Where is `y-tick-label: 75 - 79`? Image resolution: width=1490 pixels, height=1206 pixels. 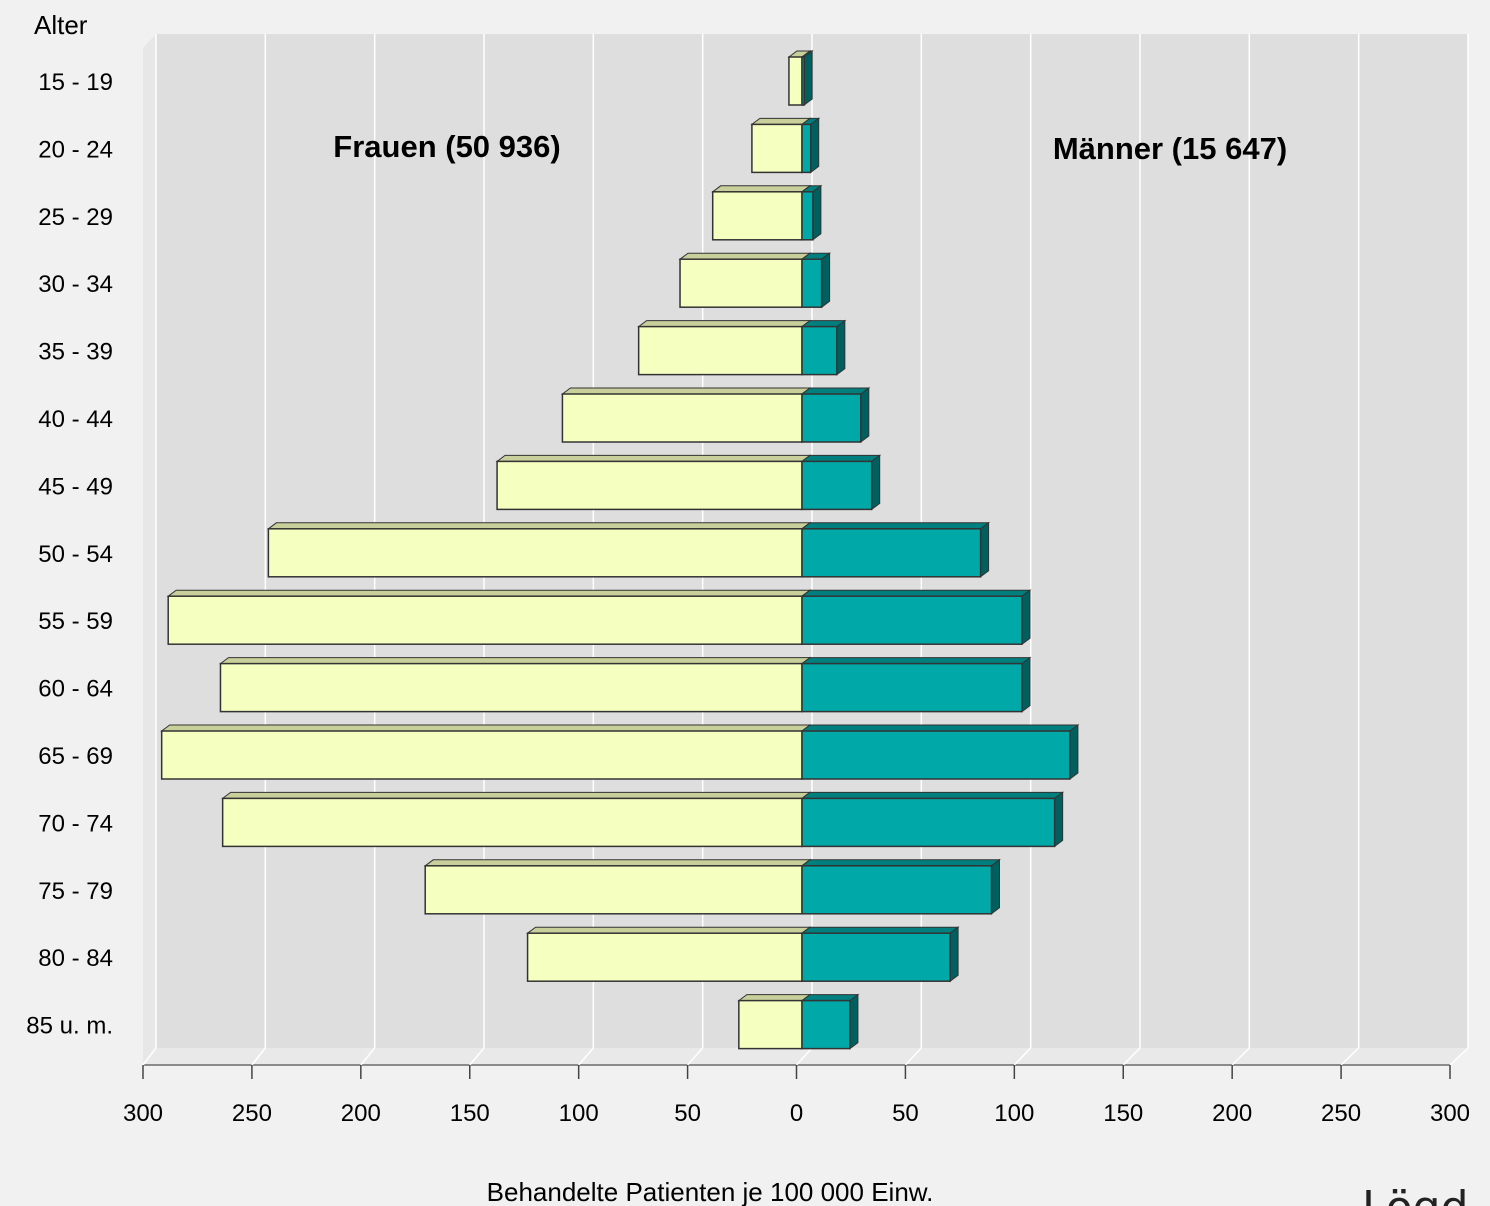 y-tick-label: 75 - 79 is located at coordinates (75, 891).